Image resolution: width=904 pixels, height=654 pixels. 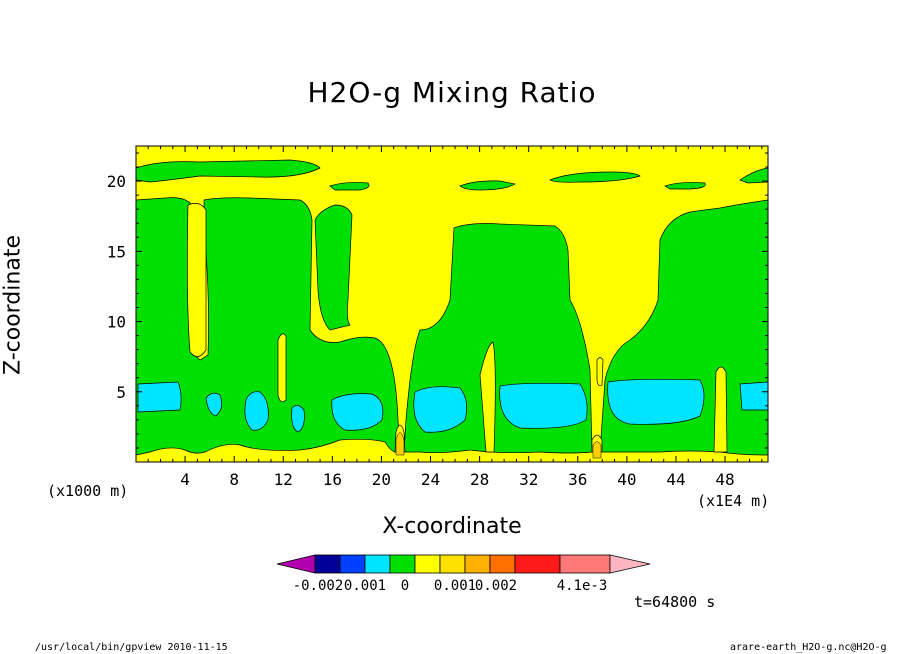 What do you see at coordinates (116, 322) in the screenshot?
I see `y-tick-label: 10` at bounding box center [116, 322].